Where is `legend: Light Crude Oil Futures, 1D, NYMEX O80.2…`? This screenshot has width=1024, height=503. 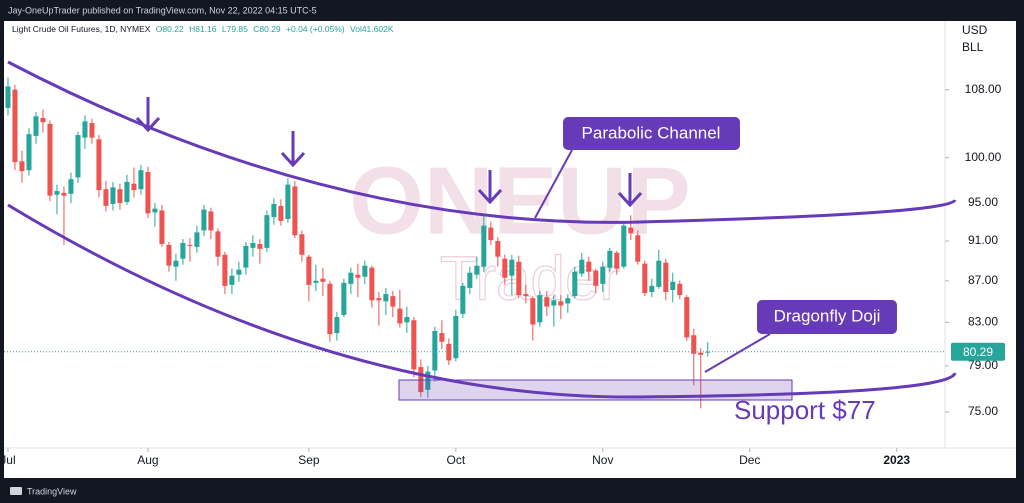
legend: Light Crude Oil Futures, 1D, NYMEX O80.2… is located at coordinates (203, 29).